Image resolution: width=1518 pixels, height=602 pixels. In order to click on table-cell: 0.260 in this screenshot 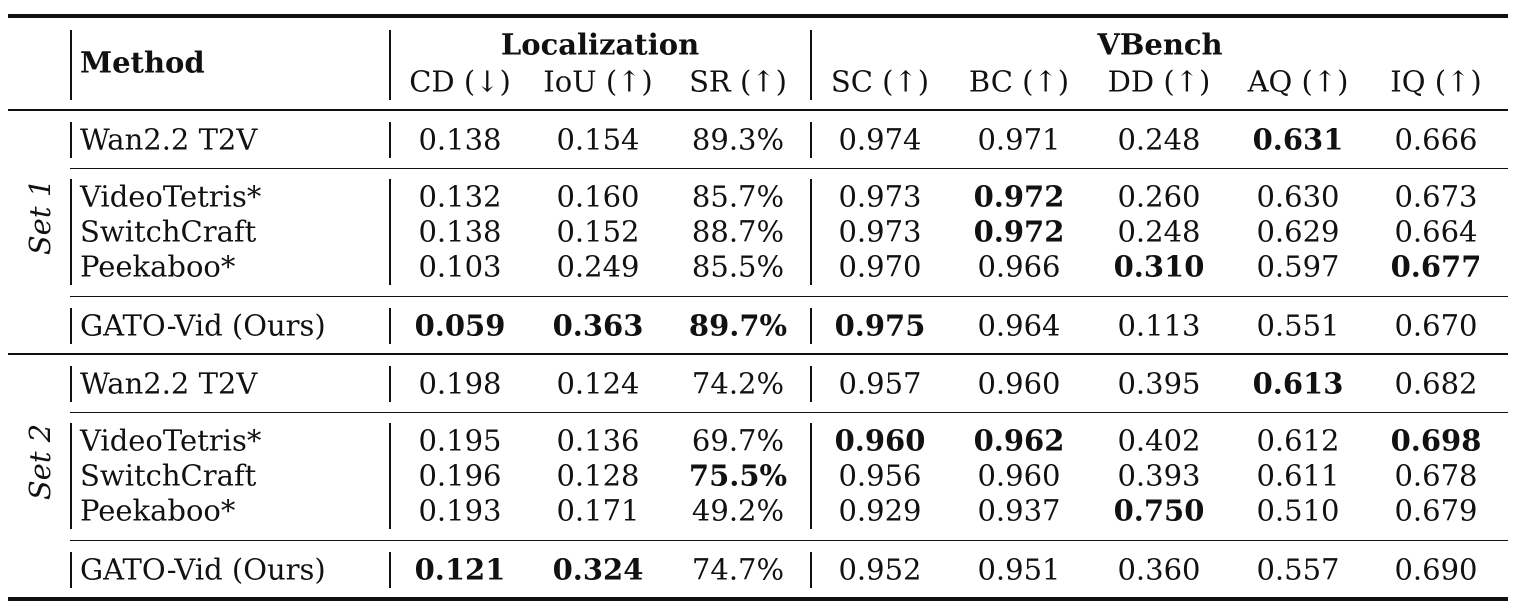, I will do `click(1159, 196)`.